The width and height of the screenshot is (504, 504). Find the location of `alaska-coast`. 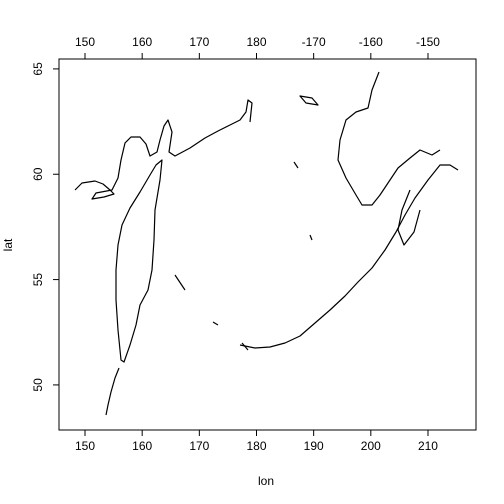

alaska-coast is located at coordinates (389, 138).